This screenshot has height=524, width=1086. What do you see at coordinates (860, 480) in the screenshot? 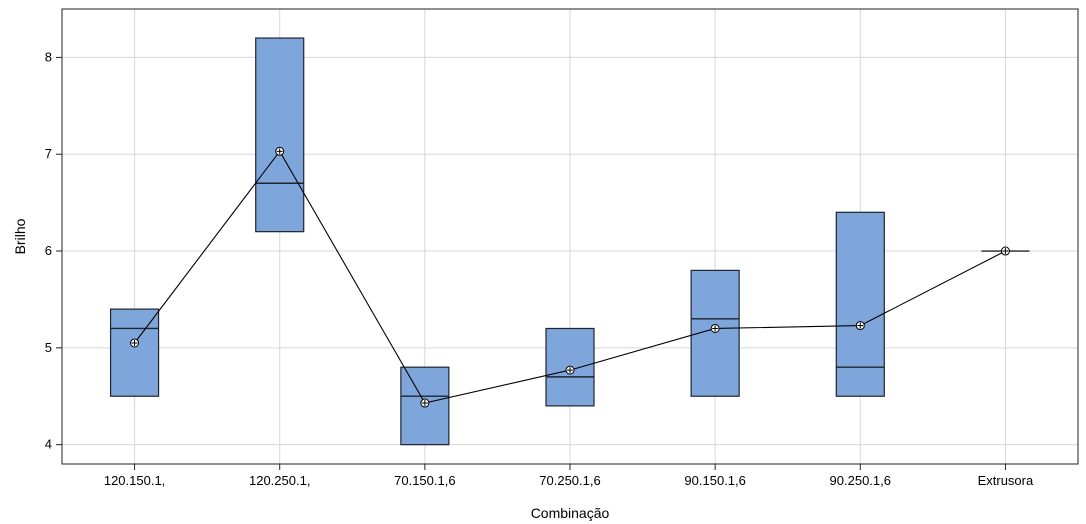
I see `x-tick-label: 90.250.1,6` at bounding box center [860, 480].